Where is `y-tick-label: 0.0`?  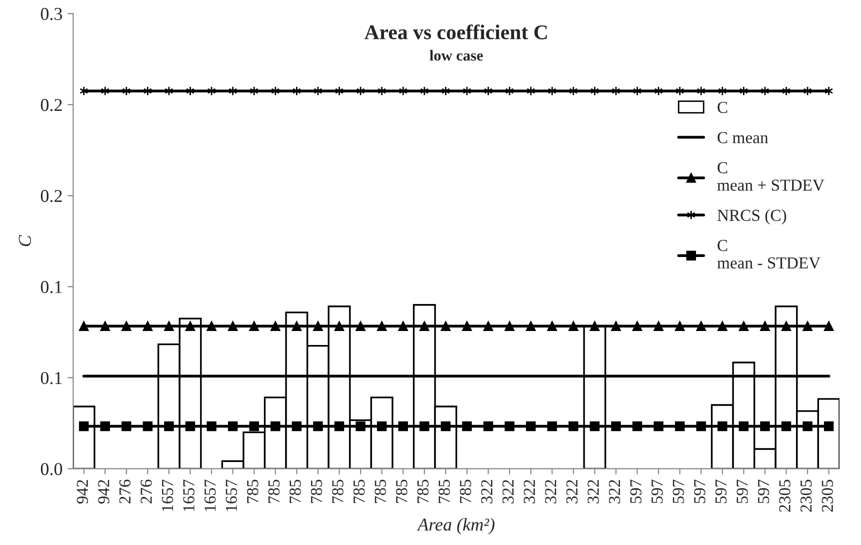 y-tick-label: 0.0 is located at coordinates (51, 469).